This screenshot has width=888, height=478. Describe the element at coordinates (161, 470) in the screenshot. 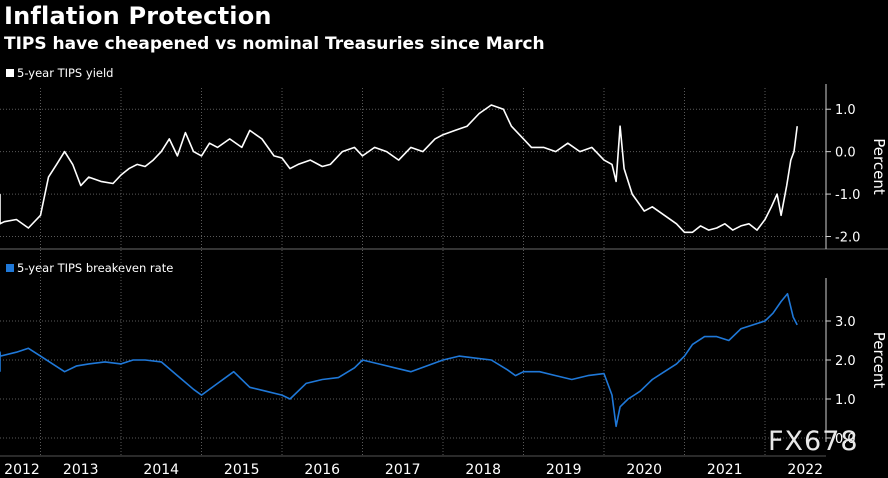

I see `x-tick-label: 2014` at that location.